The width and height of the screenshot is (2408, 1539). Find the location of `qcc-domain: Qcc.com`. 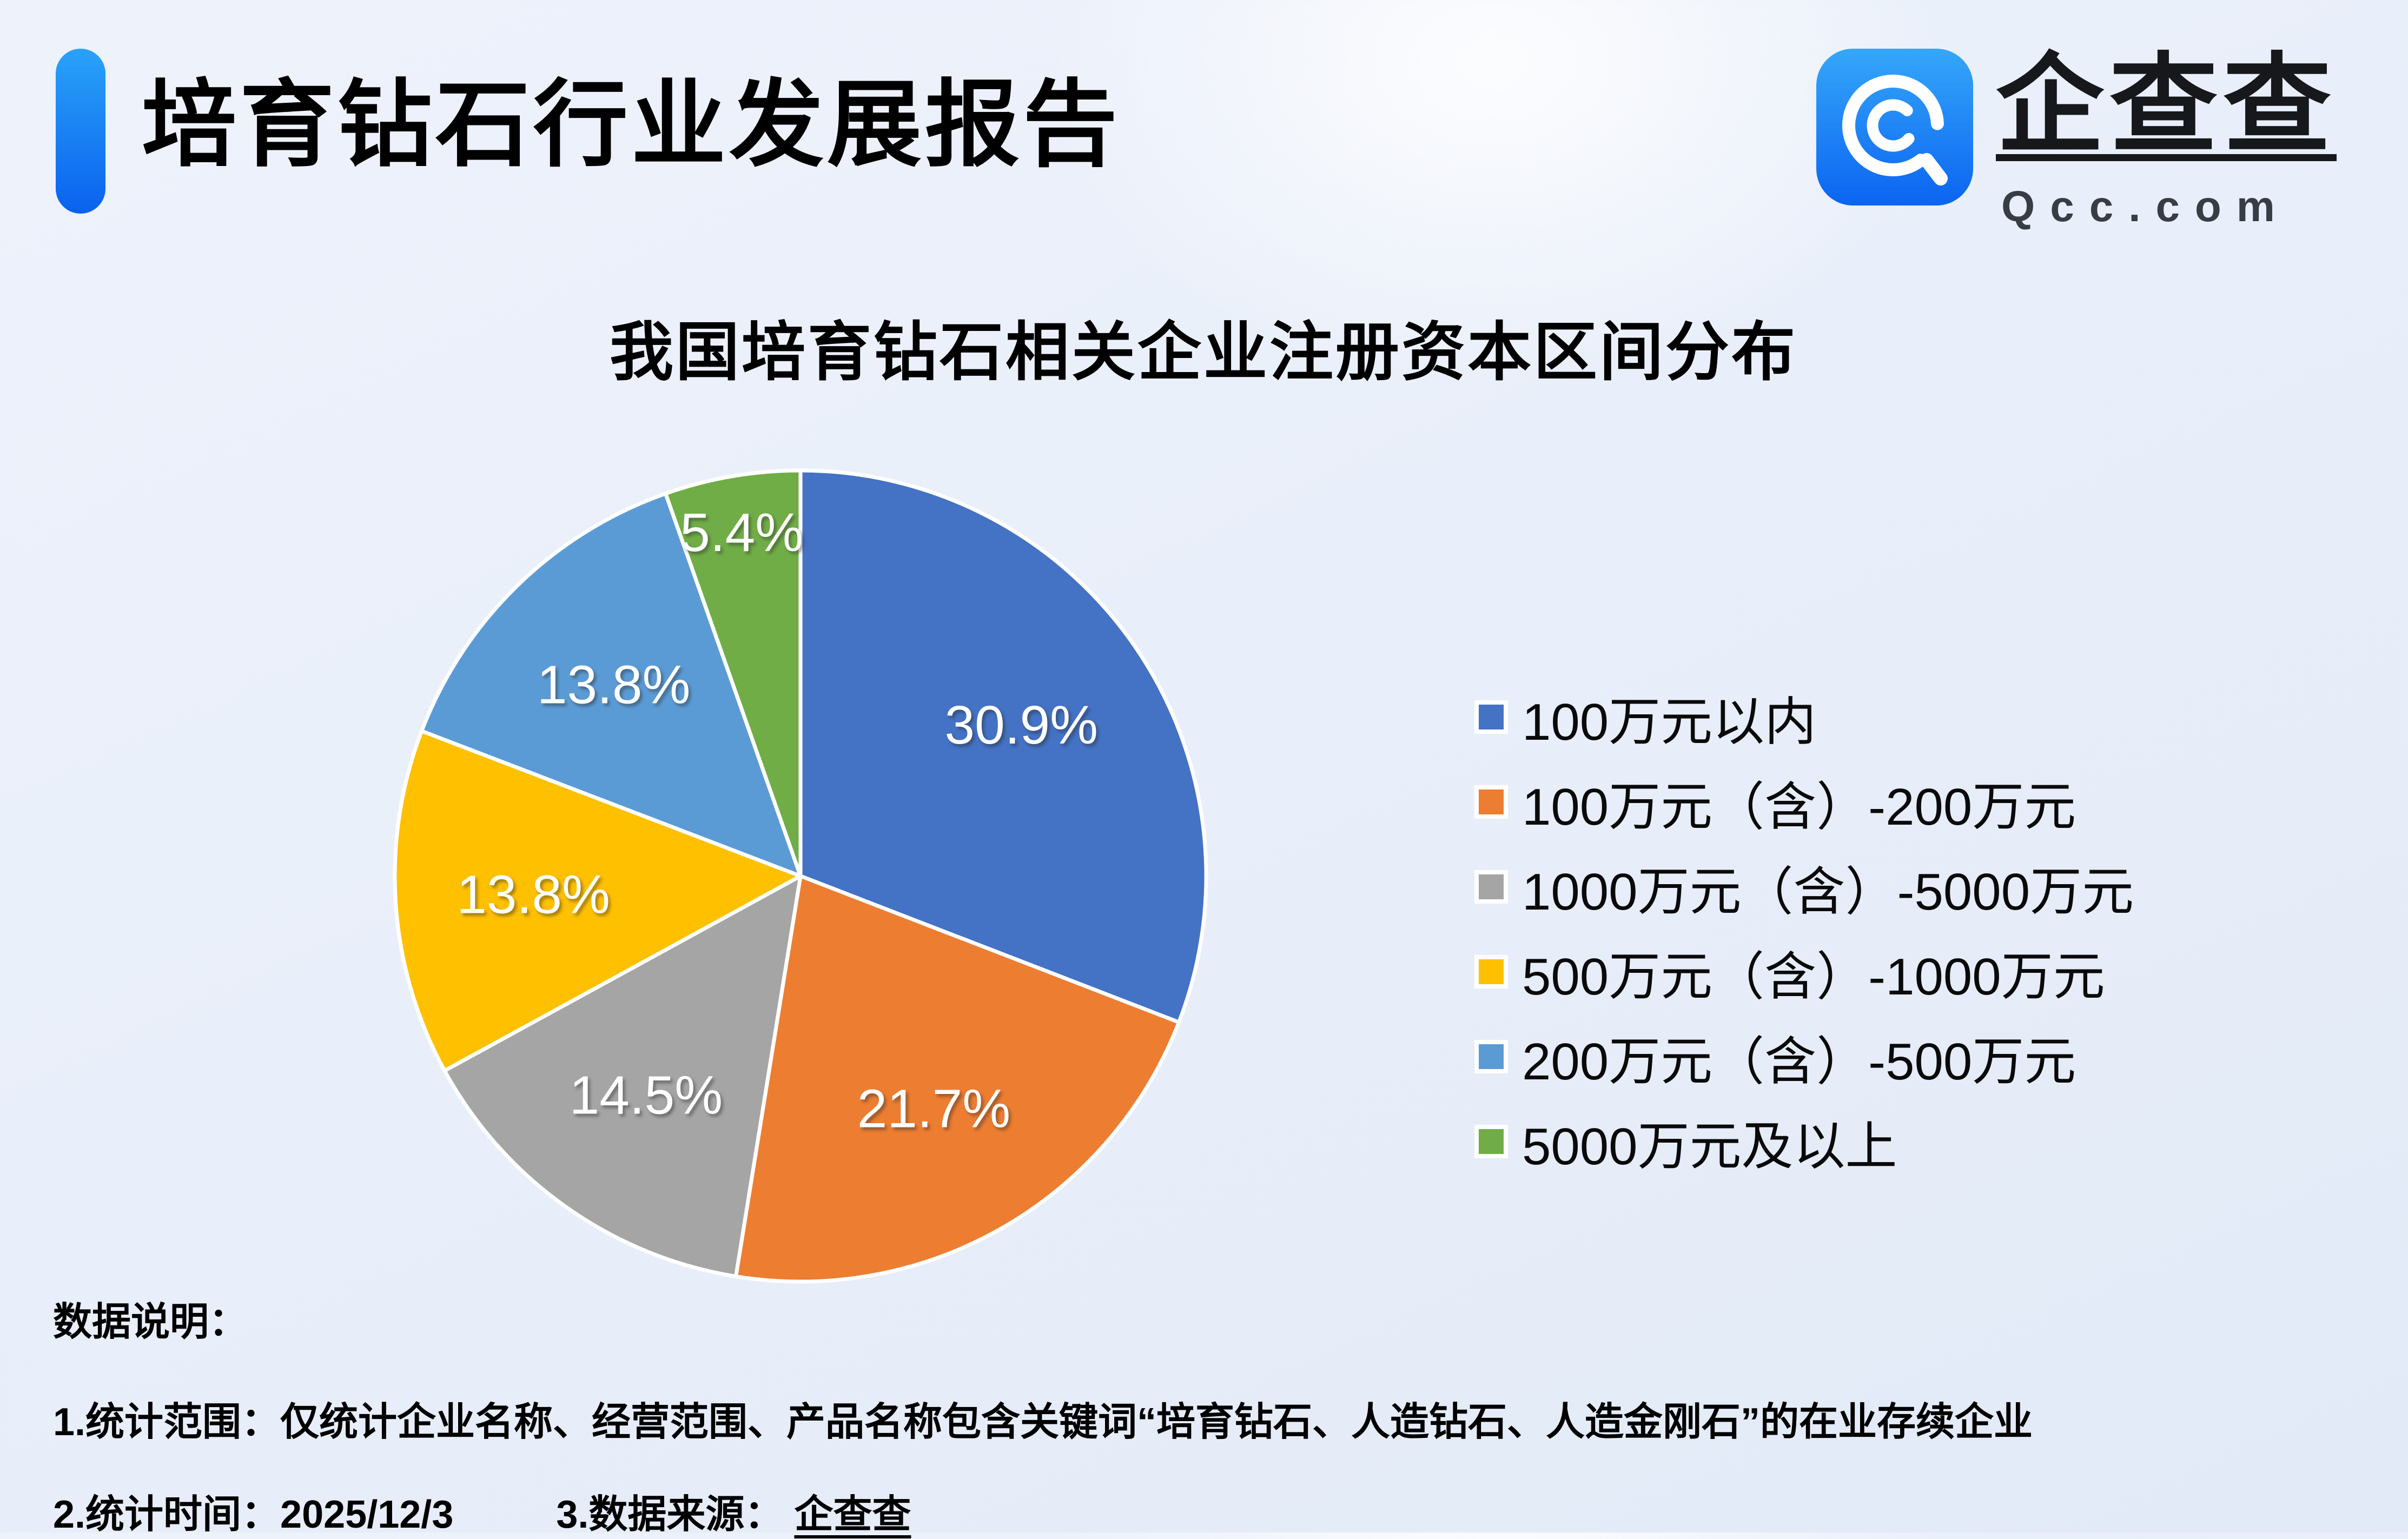

qcc-domain: Qcc.com is located at coordinates (2145, 206).